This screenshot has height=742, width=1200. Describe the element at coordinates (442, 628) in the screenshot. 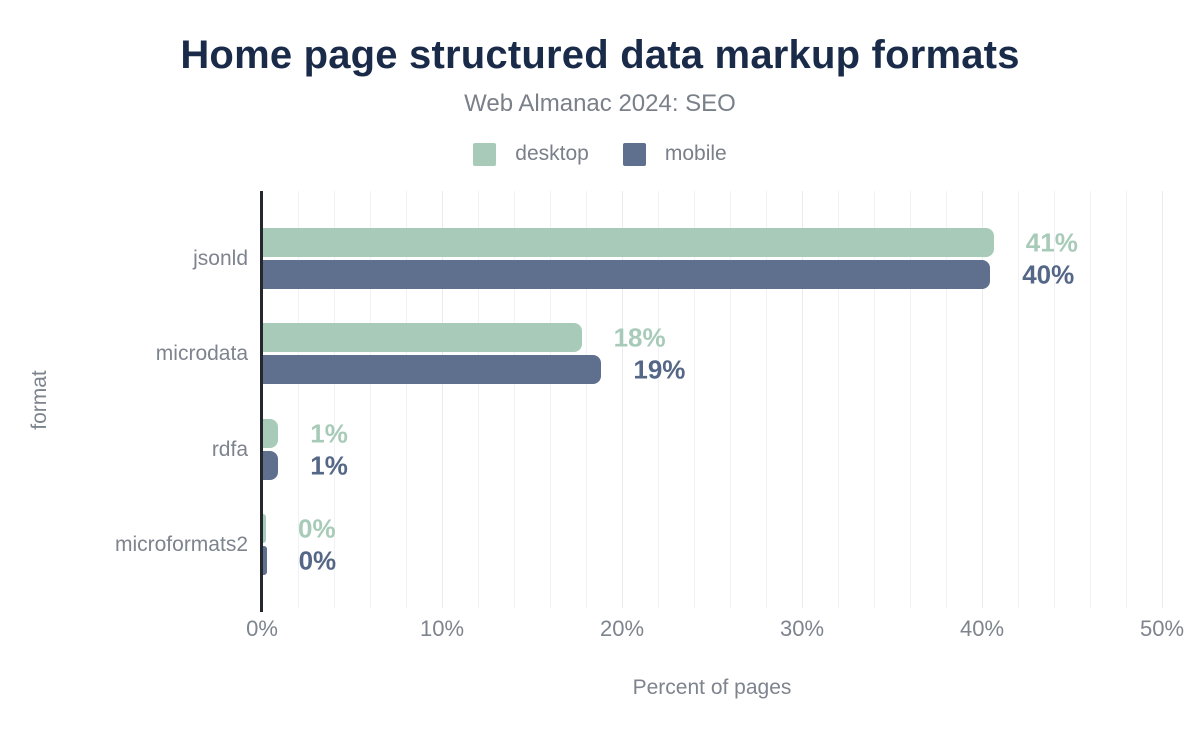

I see `x-tick-10%: 10%` at that location.